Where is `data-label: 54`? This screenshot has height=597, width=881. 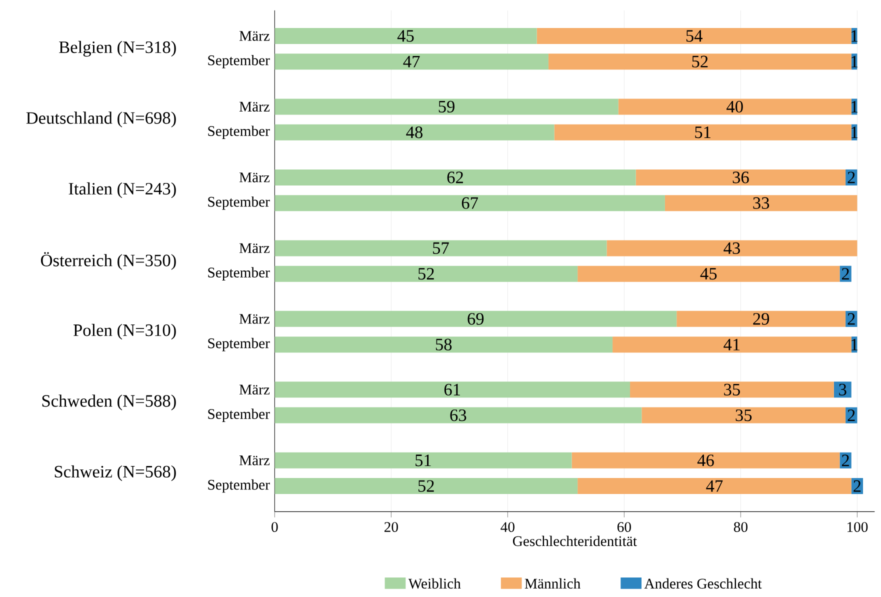 data-label: 54 is located at coordinates (694, 36).